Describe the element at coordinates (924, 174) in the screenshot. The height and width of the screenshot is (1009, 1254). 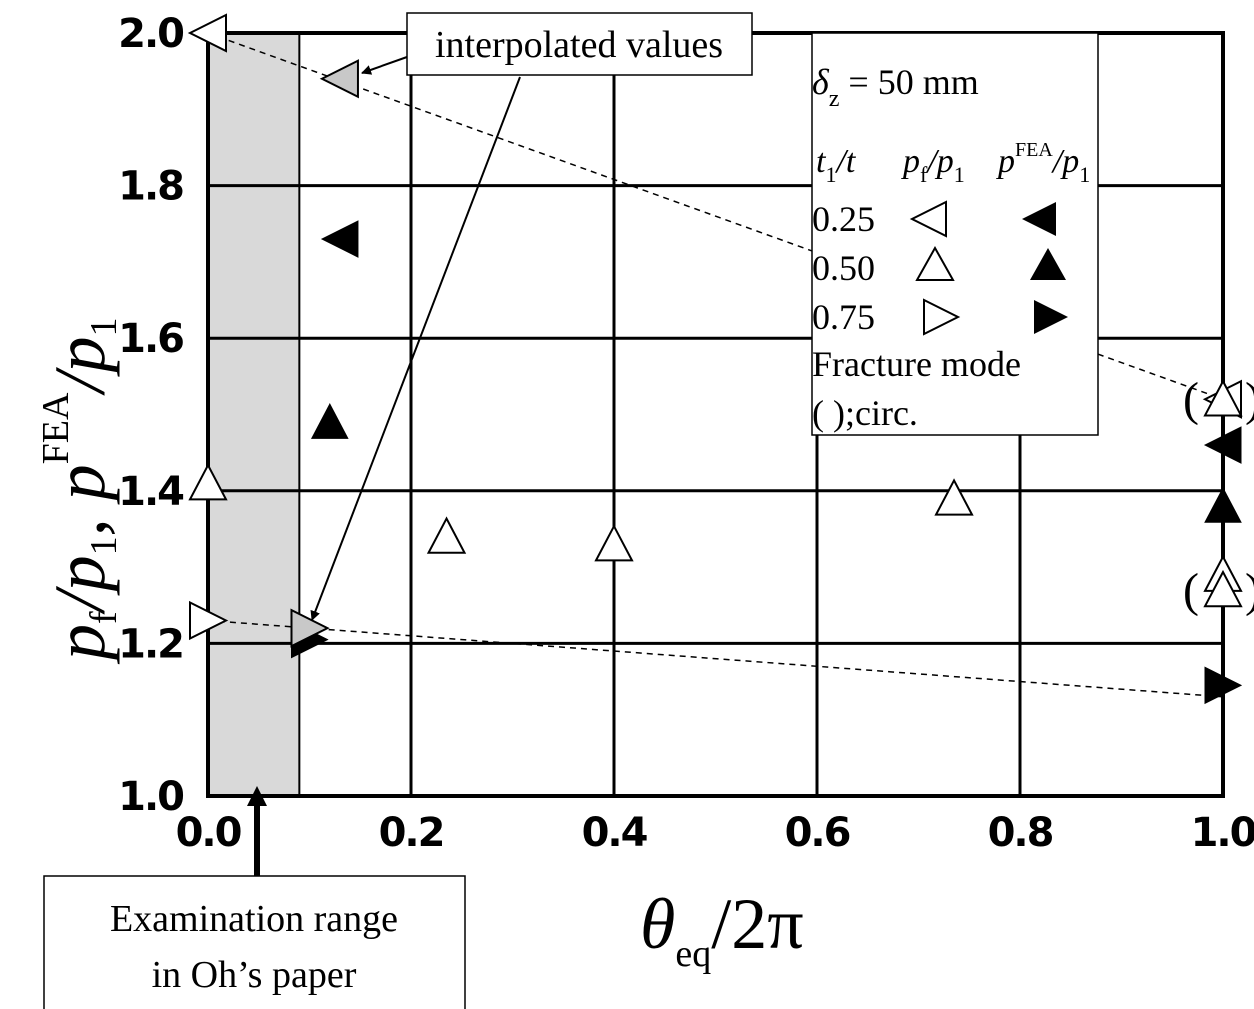
I see `legend-header-pf-sub: f` at that location.